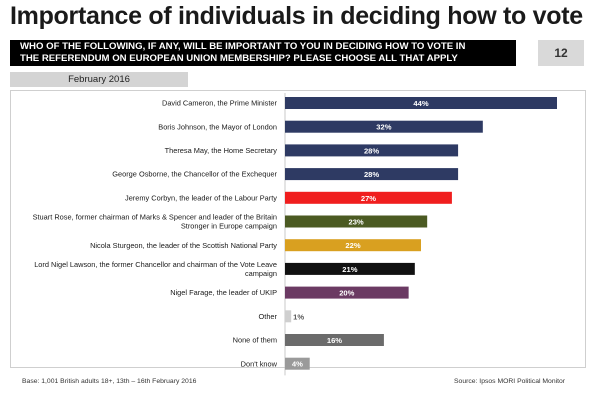 This screenshot has height=400, width=590. I want to click on bar-value-label-7: 21%, so click(349, 269).